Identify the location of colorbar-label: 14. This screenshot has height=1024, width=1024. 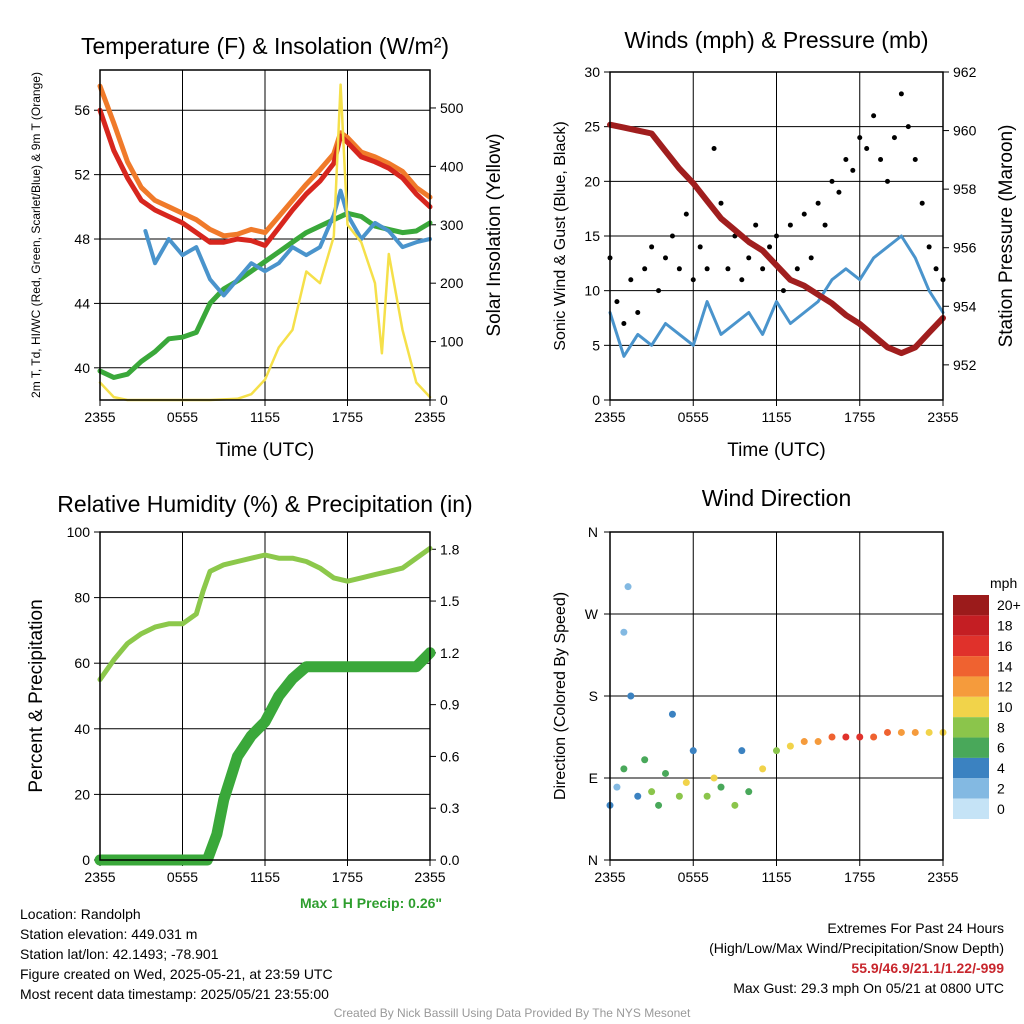
(1005, 666).